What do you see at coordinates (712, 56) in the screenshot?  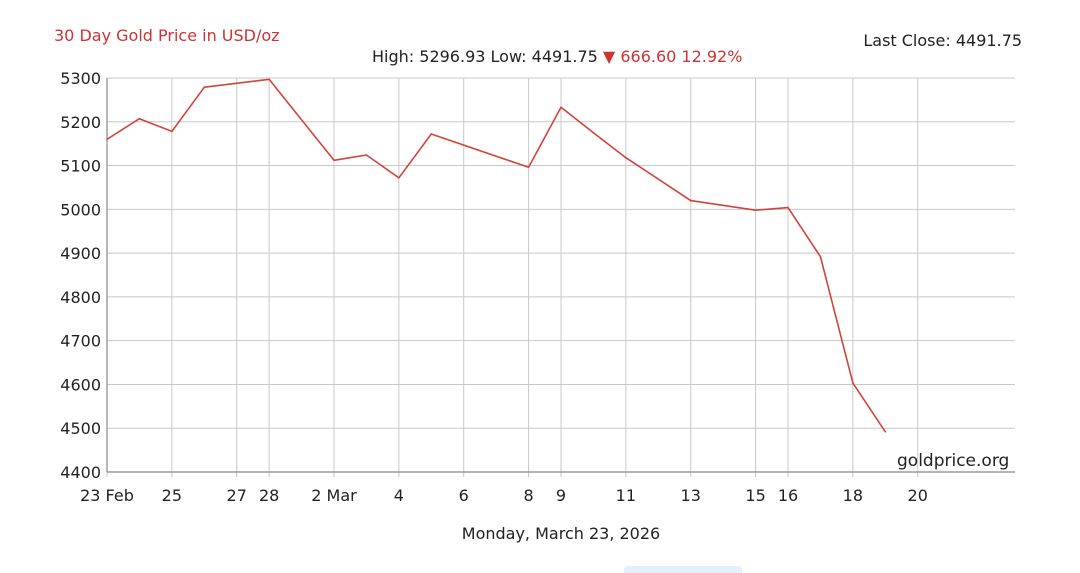 I see `change-percent: 12.92%` at bounding box center [712, 56].